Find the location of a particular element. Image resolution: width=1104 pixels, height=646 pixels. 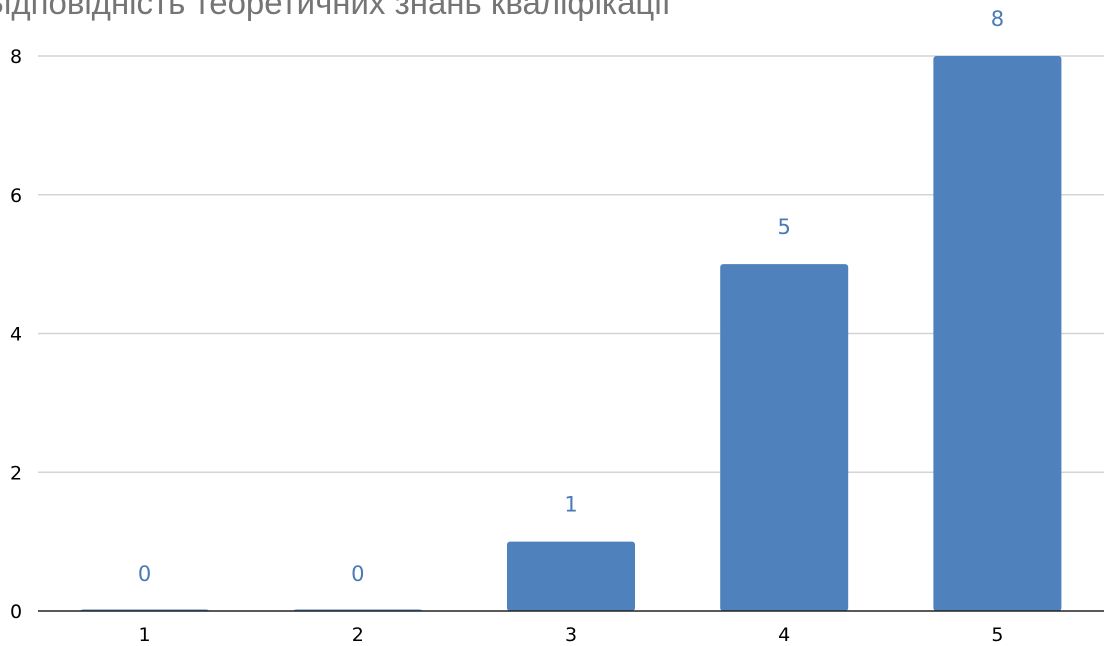

y-tick-label: 2 is located at coordinates (16, 473).